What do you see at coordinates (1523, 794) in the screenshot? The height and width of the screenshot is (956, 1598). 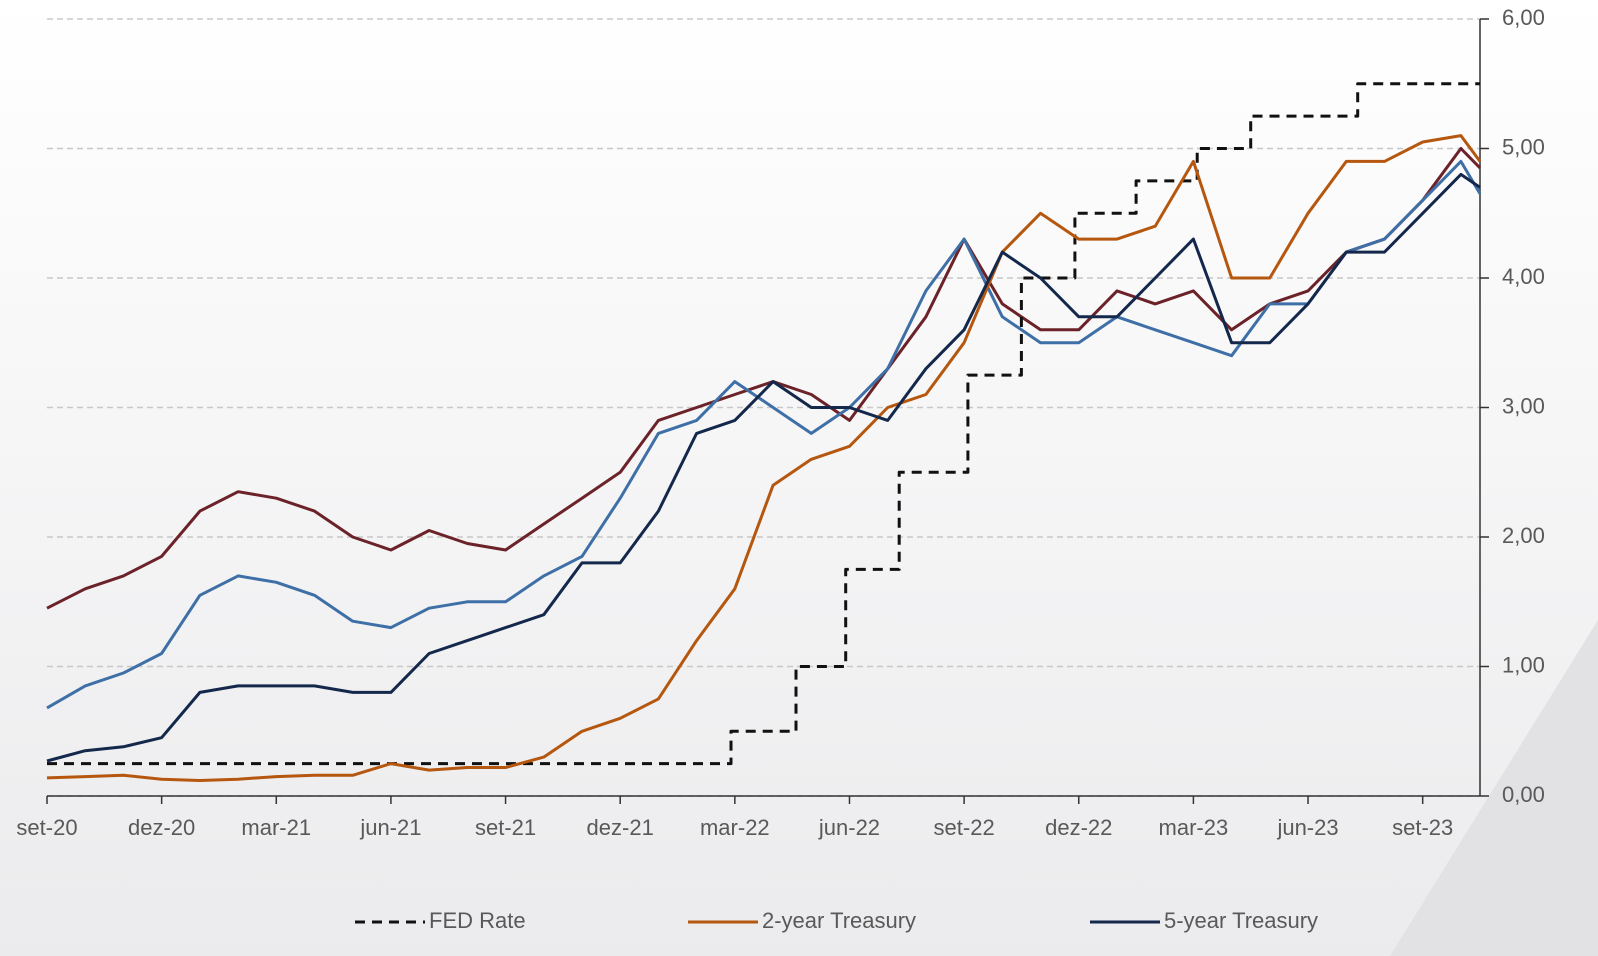 I see `y-tick-label: 0,00` at bounding box center [1523, 794].